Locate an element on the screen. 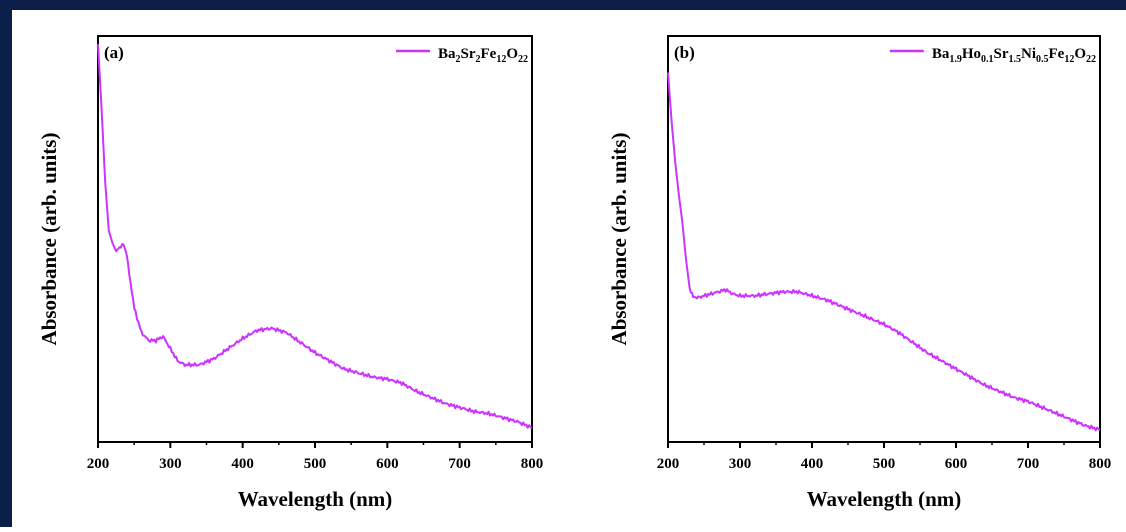  legend-label: Ba1.9Ho0.1Sr1.5Ni0.5Fe12O22 is located at coordinates (1014, 55).